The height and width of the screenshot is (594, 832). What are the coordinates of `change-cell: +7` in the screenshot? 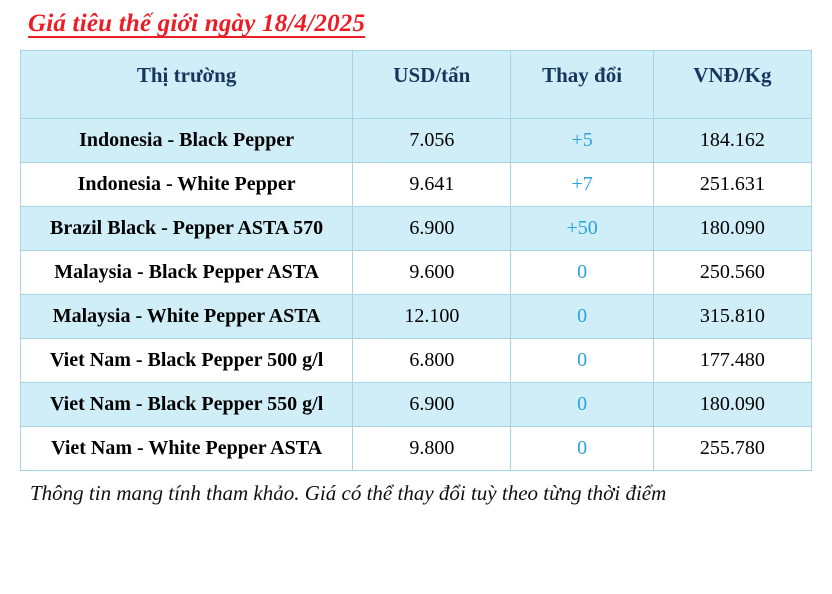 It's located at (582, 184).